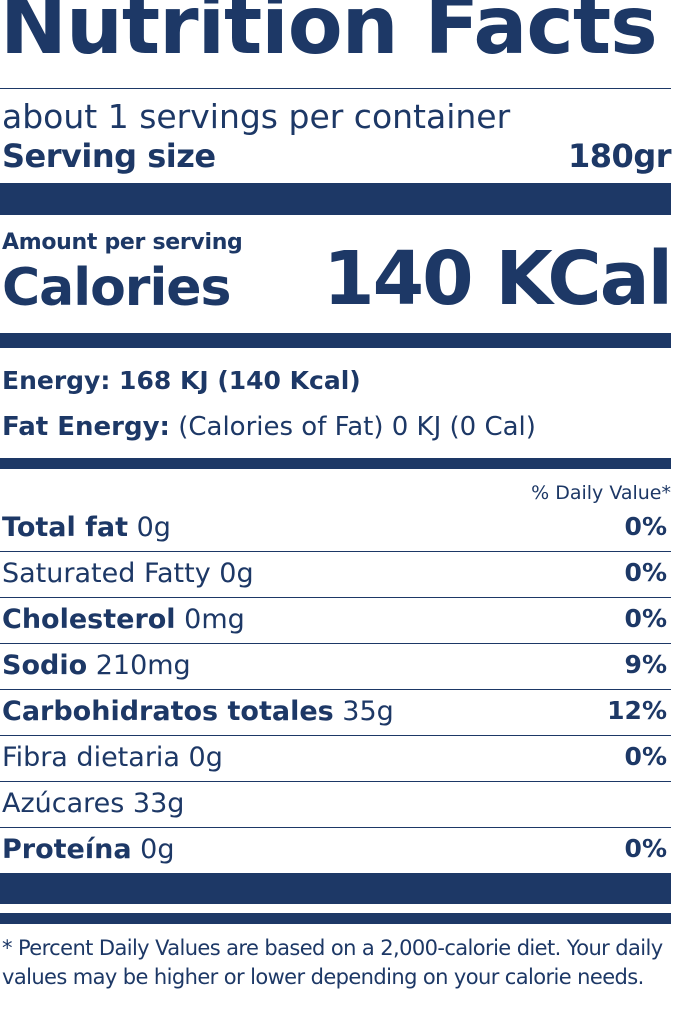 The image size is (675, 1024). Describe the element at coordinates (86, 427) in the screenshot. I see `fat-energy-label: Fat Energy:` at that location.